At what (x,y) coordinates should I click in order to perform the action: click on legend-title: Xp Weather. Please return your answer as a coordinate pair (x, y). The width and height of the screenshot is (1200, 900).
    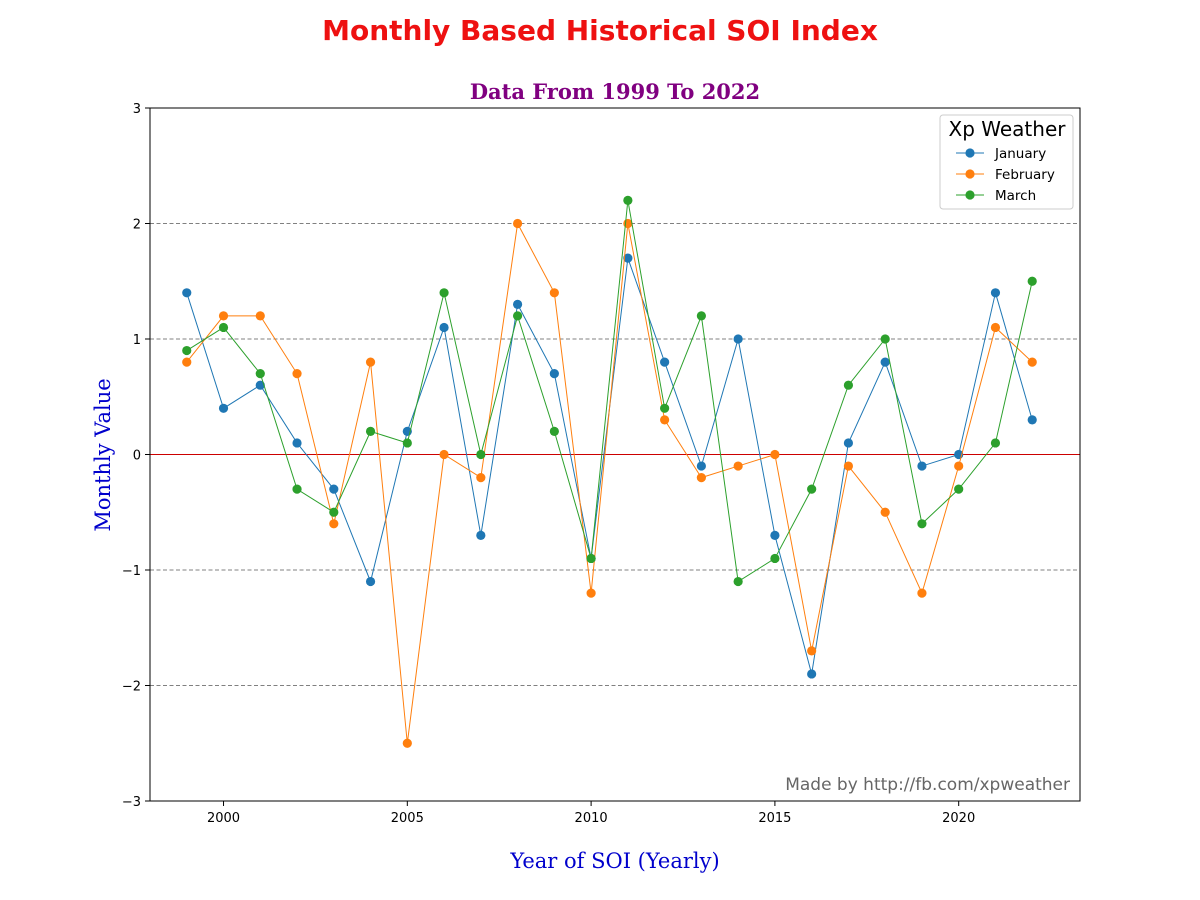
    Looking at the image, I should click on (1008, 129).